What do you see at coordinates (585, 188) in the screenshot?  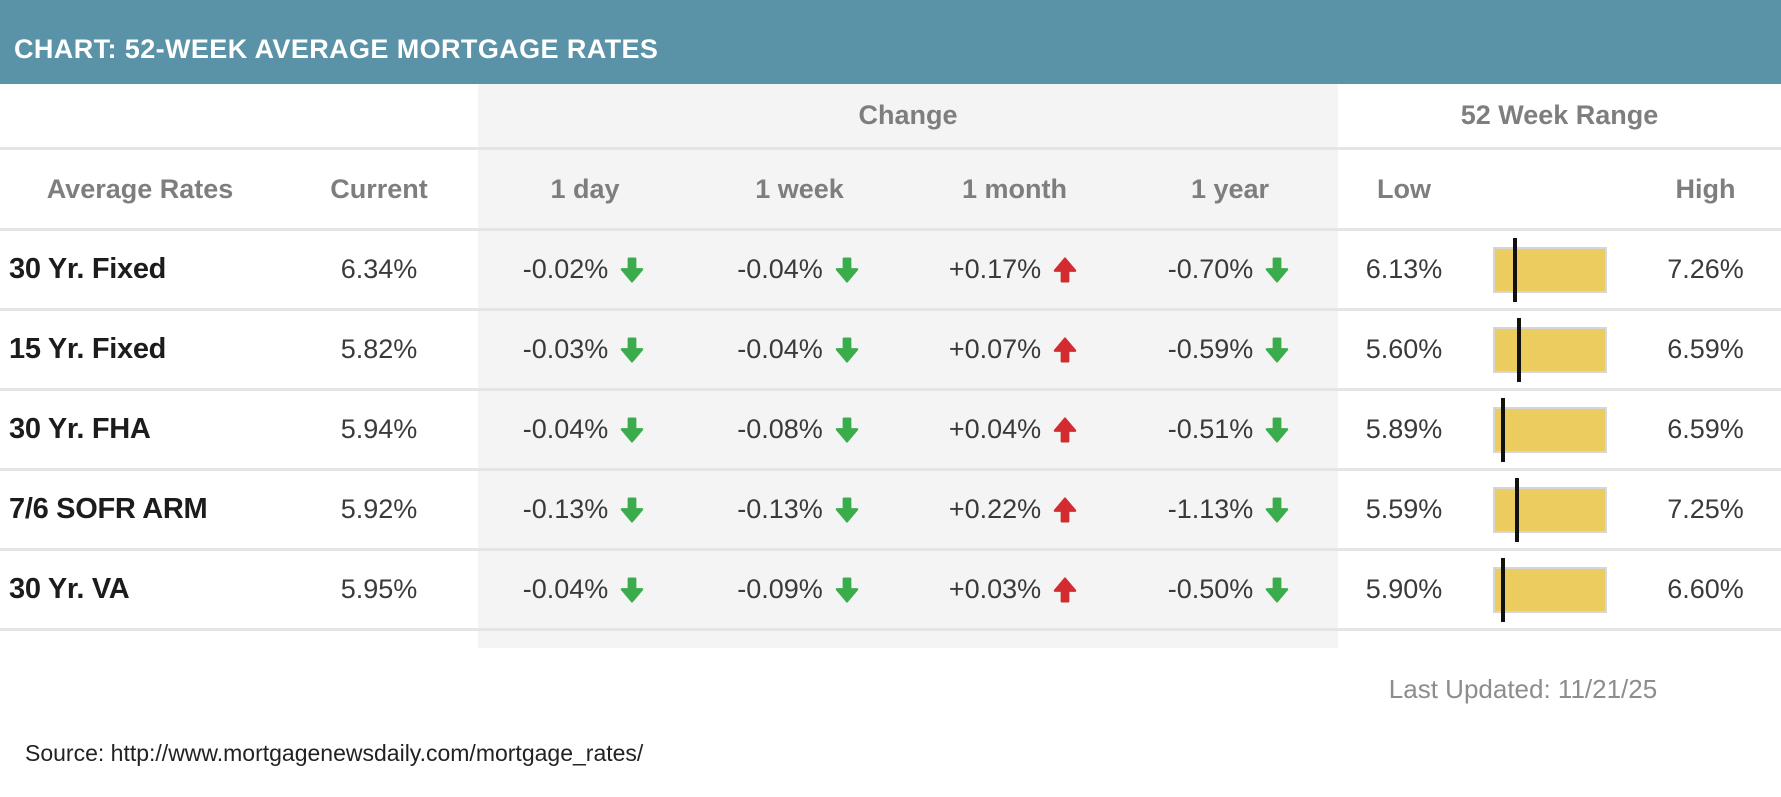 I see `column-header-1-day: 1 day` at bounding box center [585, 188].